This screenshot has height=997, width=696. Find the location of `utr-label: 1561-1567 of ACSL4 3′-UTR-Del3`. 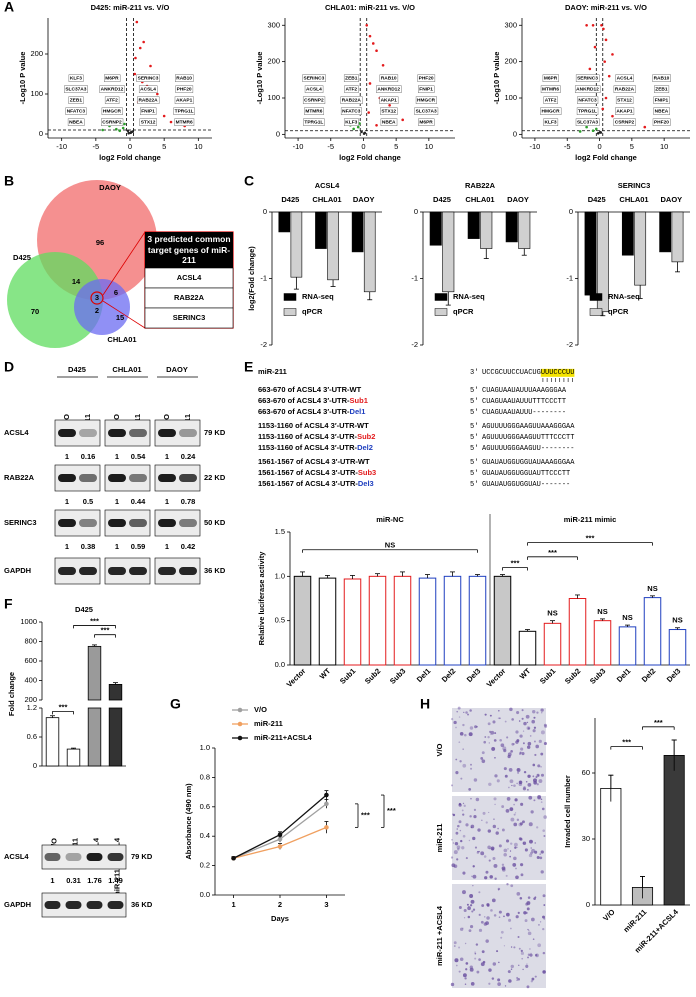

utr-label: 1561-1567 of ACSL4 3′-UTR-Del3 is located at coordinates (316, 483).